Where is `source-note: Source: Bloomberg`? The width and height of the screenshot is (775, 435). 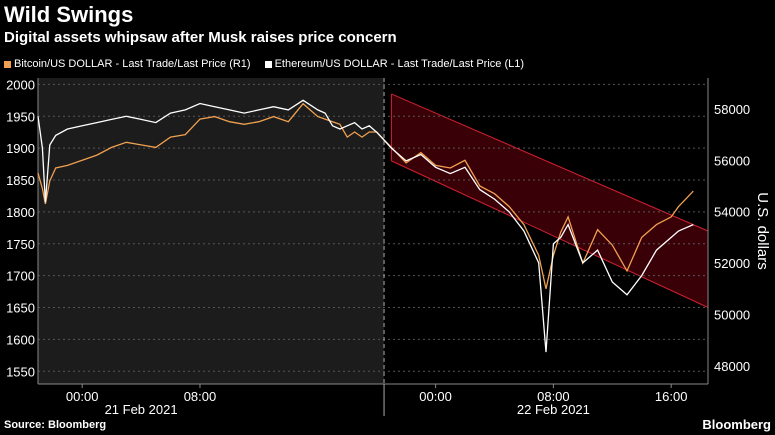 source-note: Source: Bloomberg is located at coordinates (55, 425).